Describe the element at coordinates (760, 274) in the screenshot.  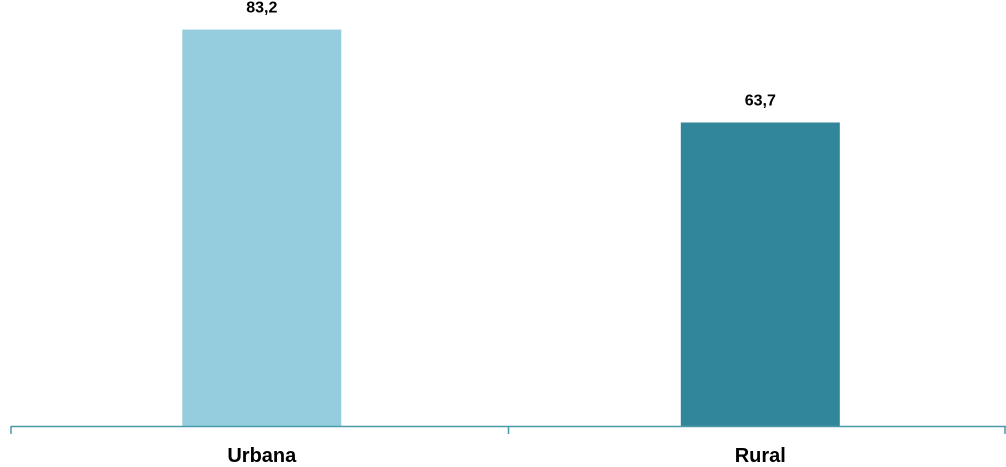
I see `bar-rural` at that location.